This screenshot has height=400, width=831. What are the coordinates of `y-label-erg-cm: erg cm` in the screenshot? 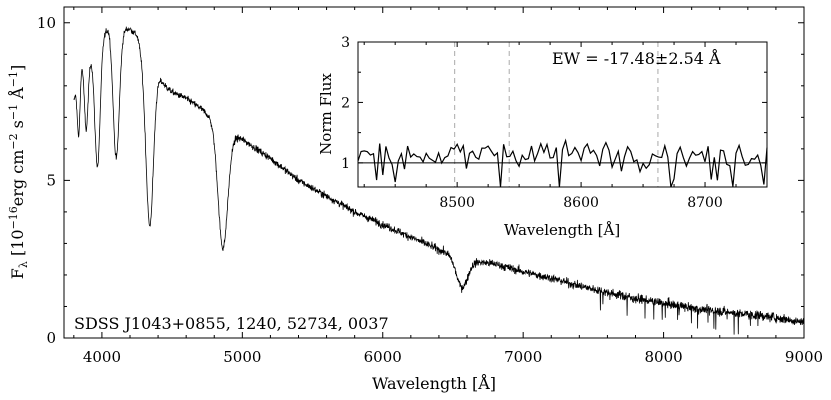 It's located at (17, 178).